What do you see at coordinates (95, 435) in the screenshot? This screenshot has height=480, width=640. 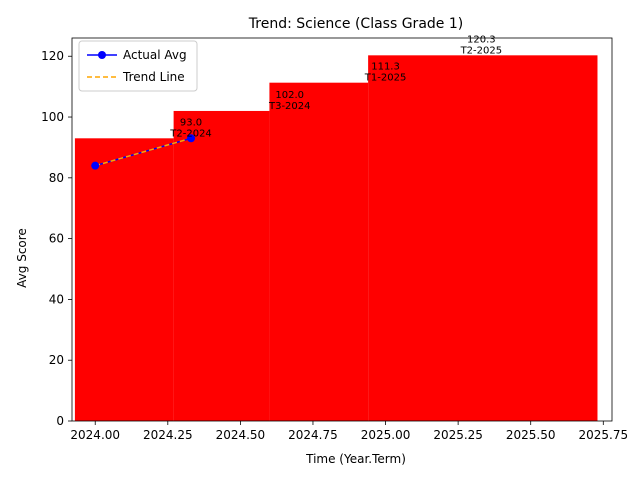 I see `x-tick-label: 2024.00` at bounding box center [95, 435].